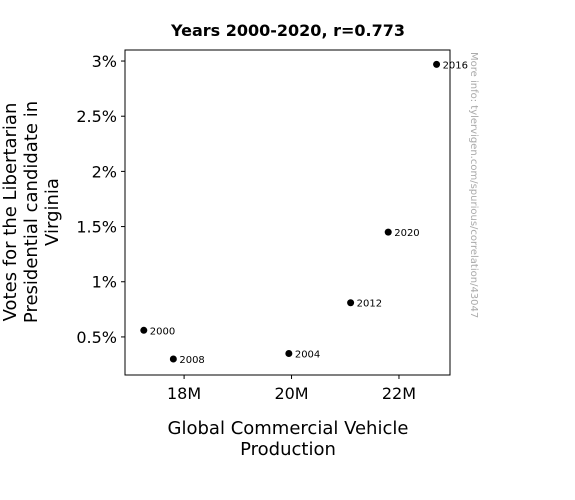 Image resolution: width=575 pixels, height=500 pixels. Describe the element at coordinates (399, 393) in the screenshot. I see `x-tick-label: 22M` at that location.